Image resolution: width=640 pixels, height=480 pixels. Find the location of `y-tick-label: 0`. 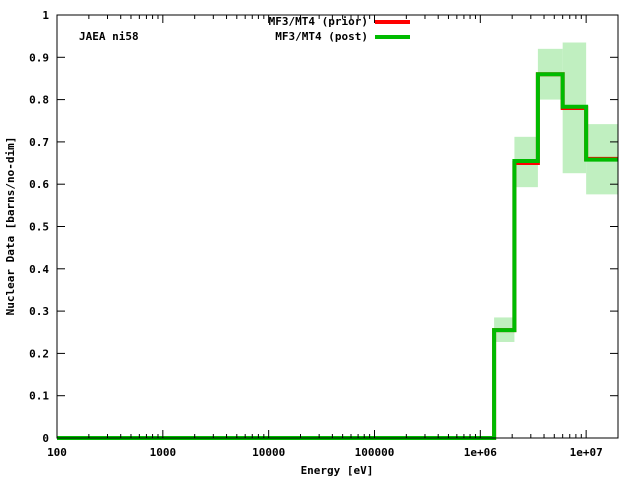

y-tick-label: 0 is located at coordinates (45, 438).